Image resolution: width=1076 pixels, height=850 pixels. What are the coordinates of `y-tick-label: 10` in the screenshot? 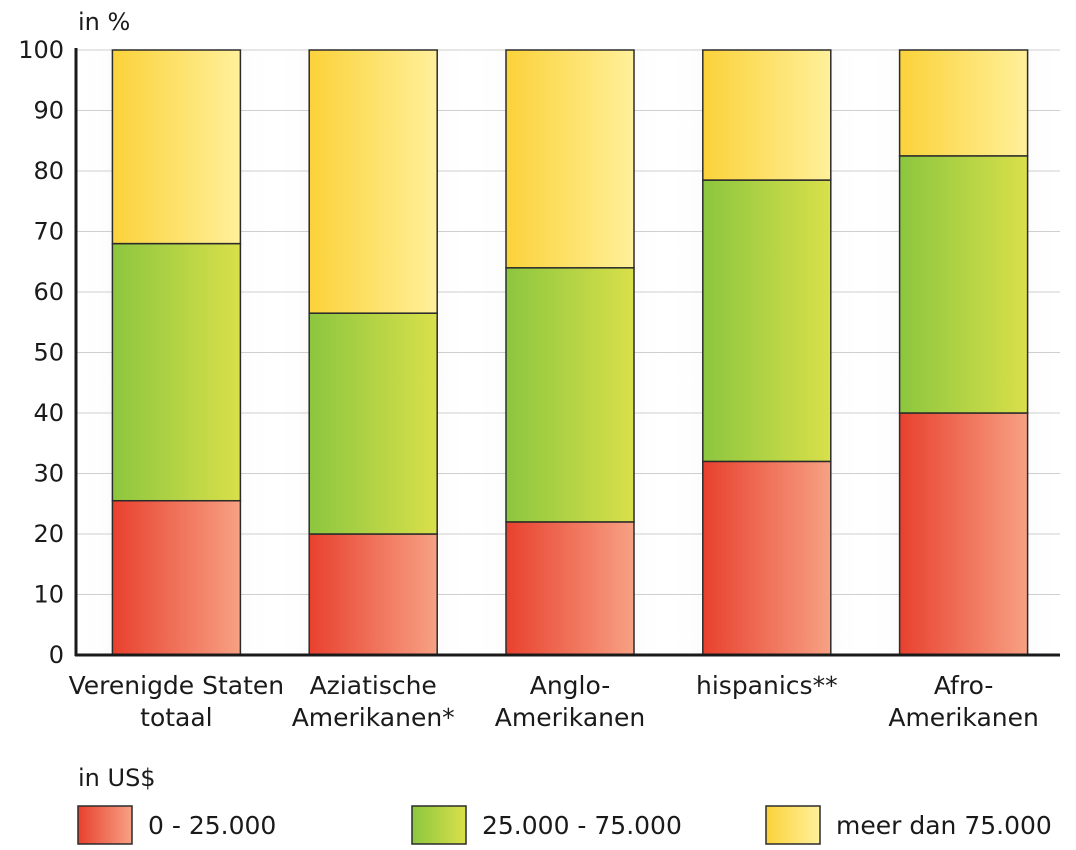 It's located at (48, 595).